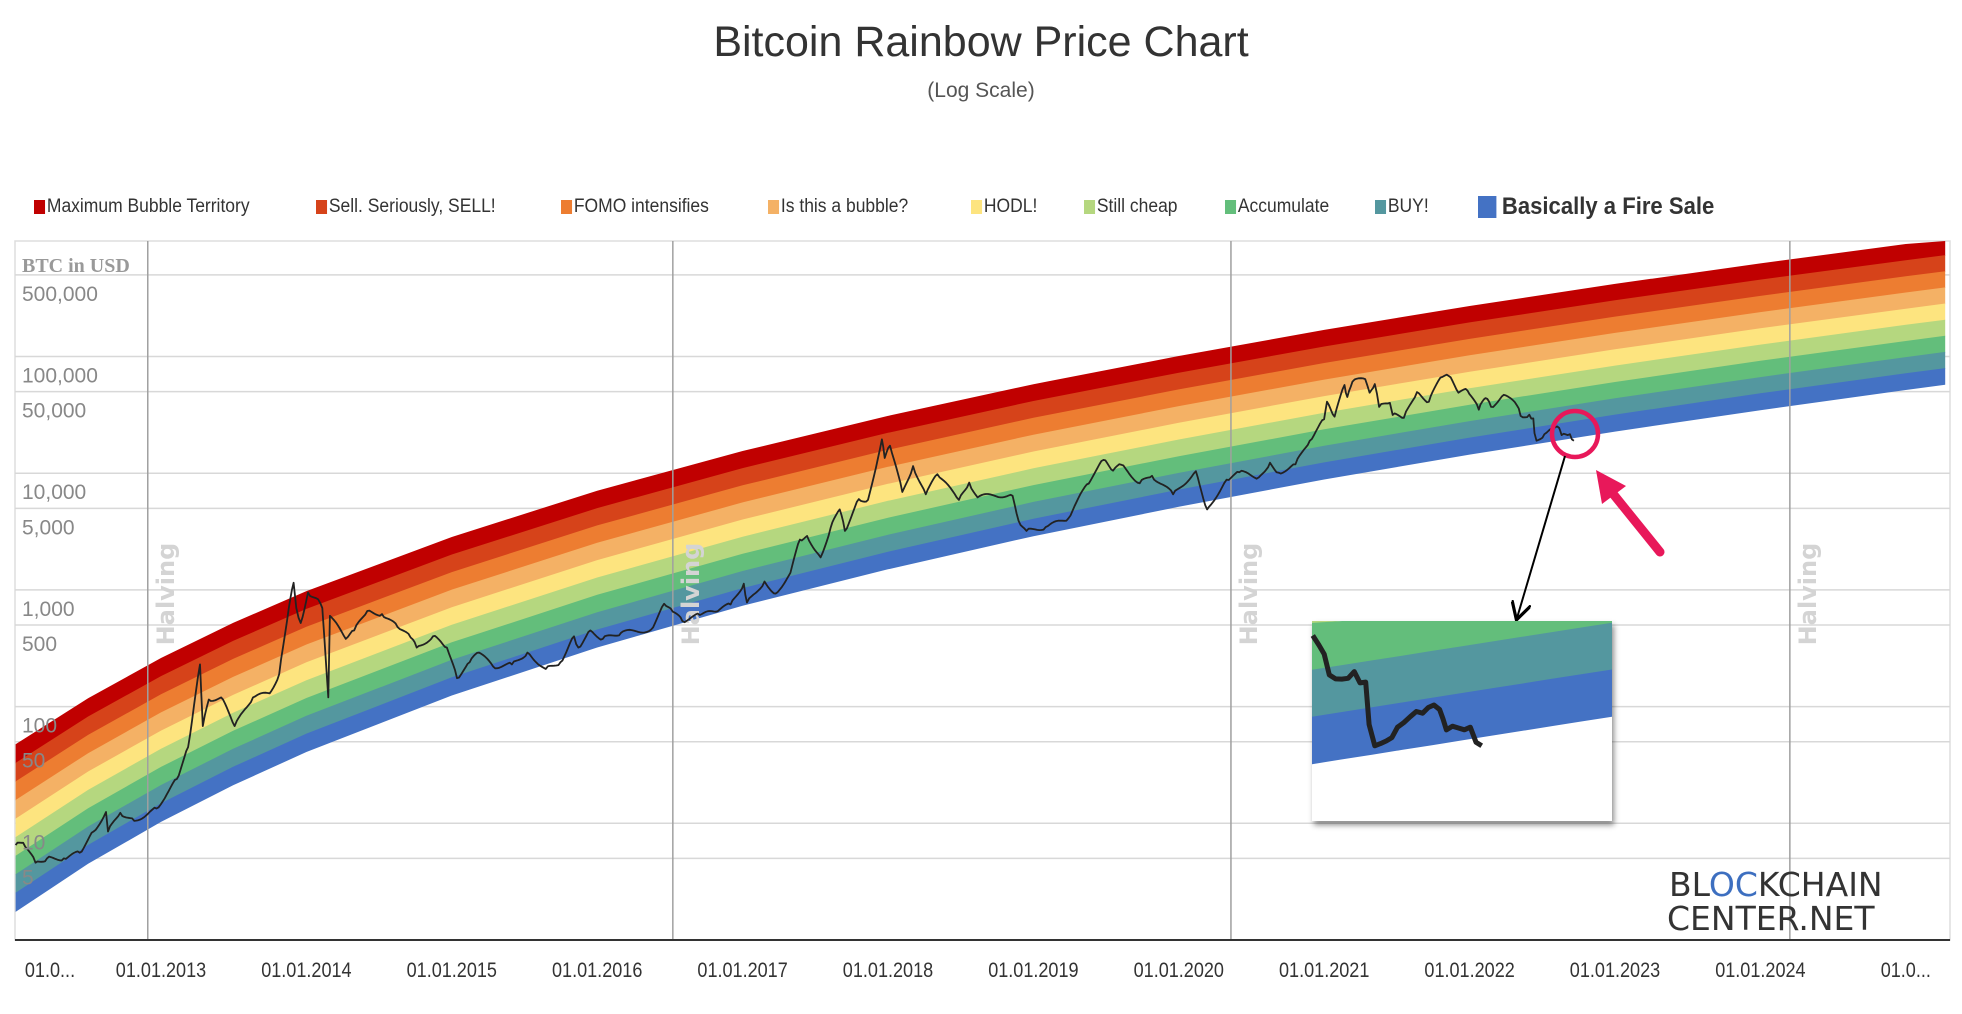 This screenshot has width=1962, height=1014. Describe the element at coordinates (28, 877) in the screenshot. I see `y-tick-label: 5` at that location.